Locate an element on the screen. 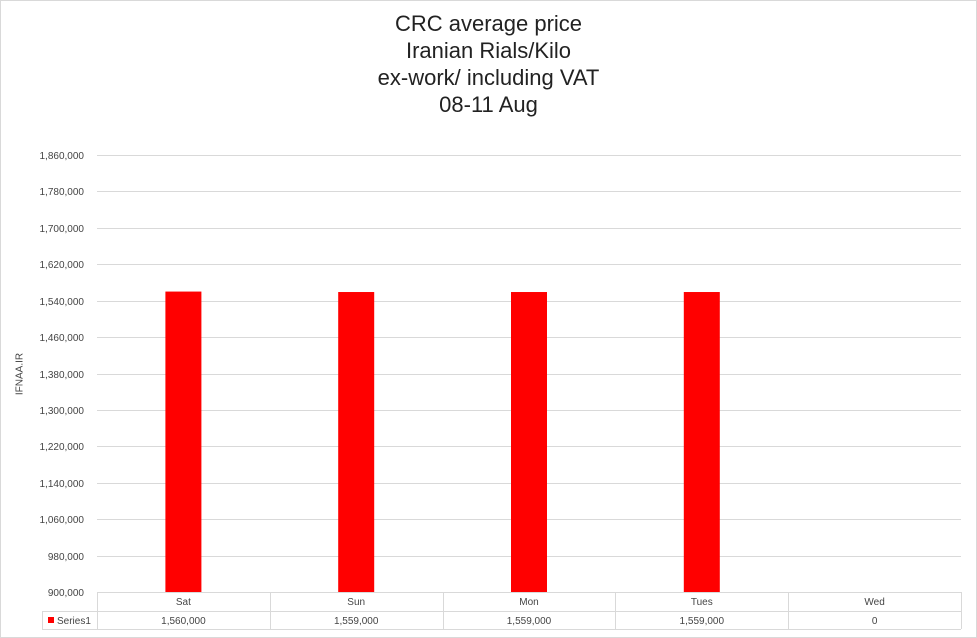  chart-title-line-1: CRC average price is located at coordinates (488, 23).